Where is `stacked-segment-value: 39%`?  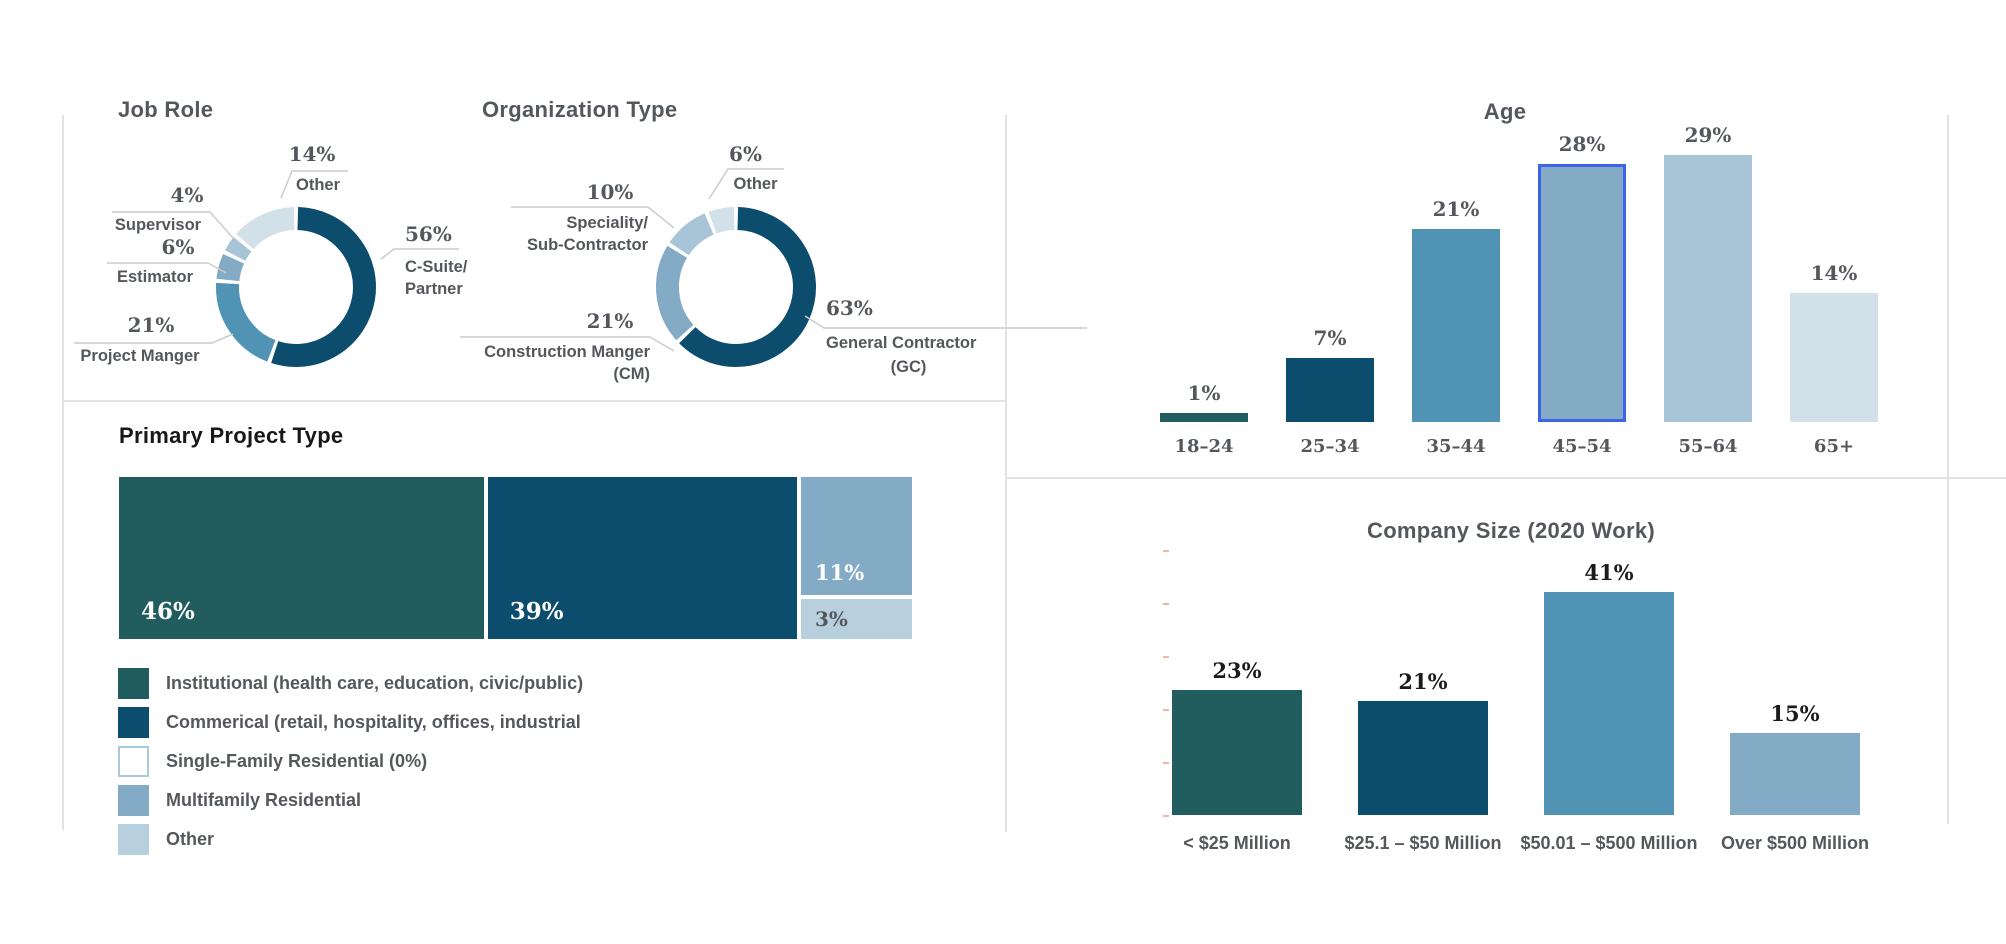
stacked-segment-value: 39% is located at coordinates (536, 611).